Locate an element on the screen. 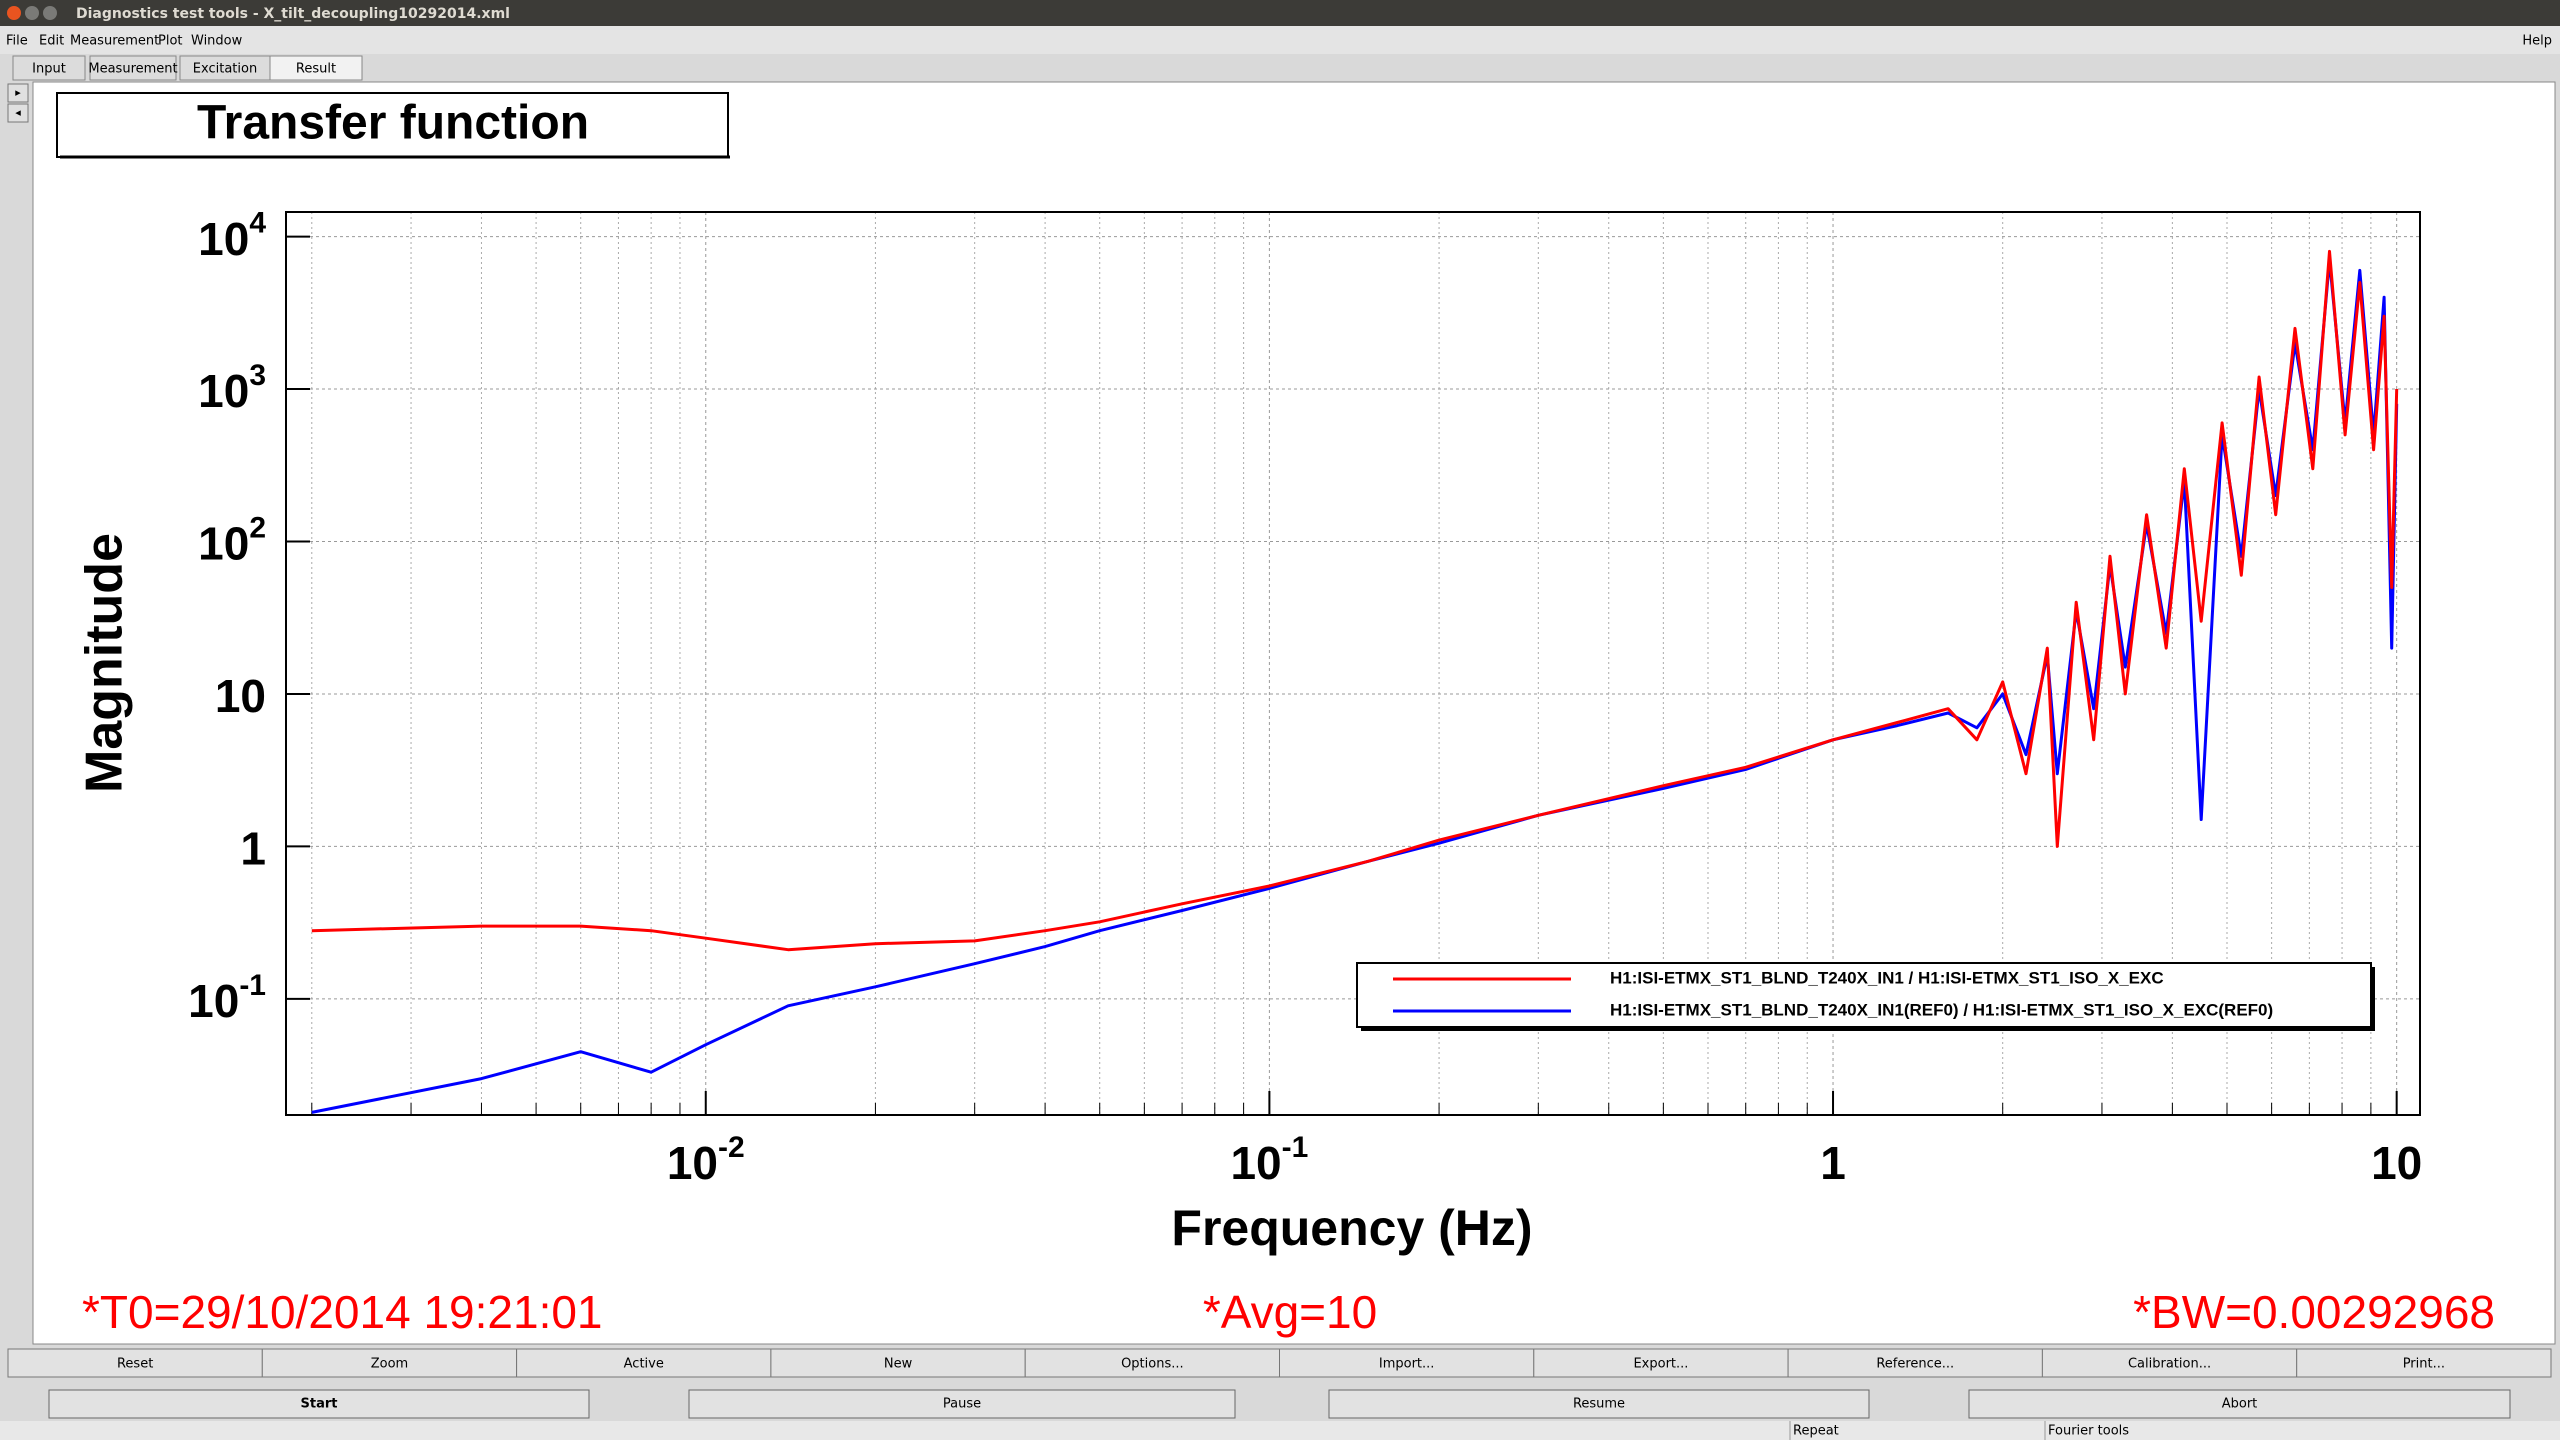  button-label: Reset is located at coordinates (135, 1364).